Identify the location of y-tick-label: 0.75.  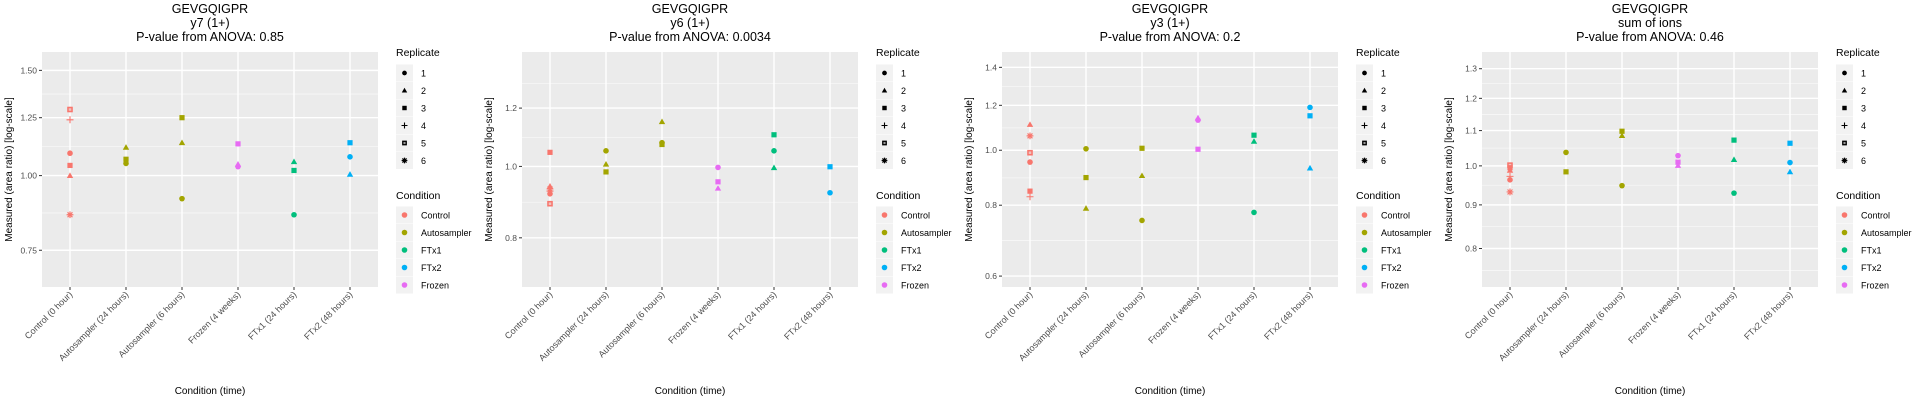
(28, 250).